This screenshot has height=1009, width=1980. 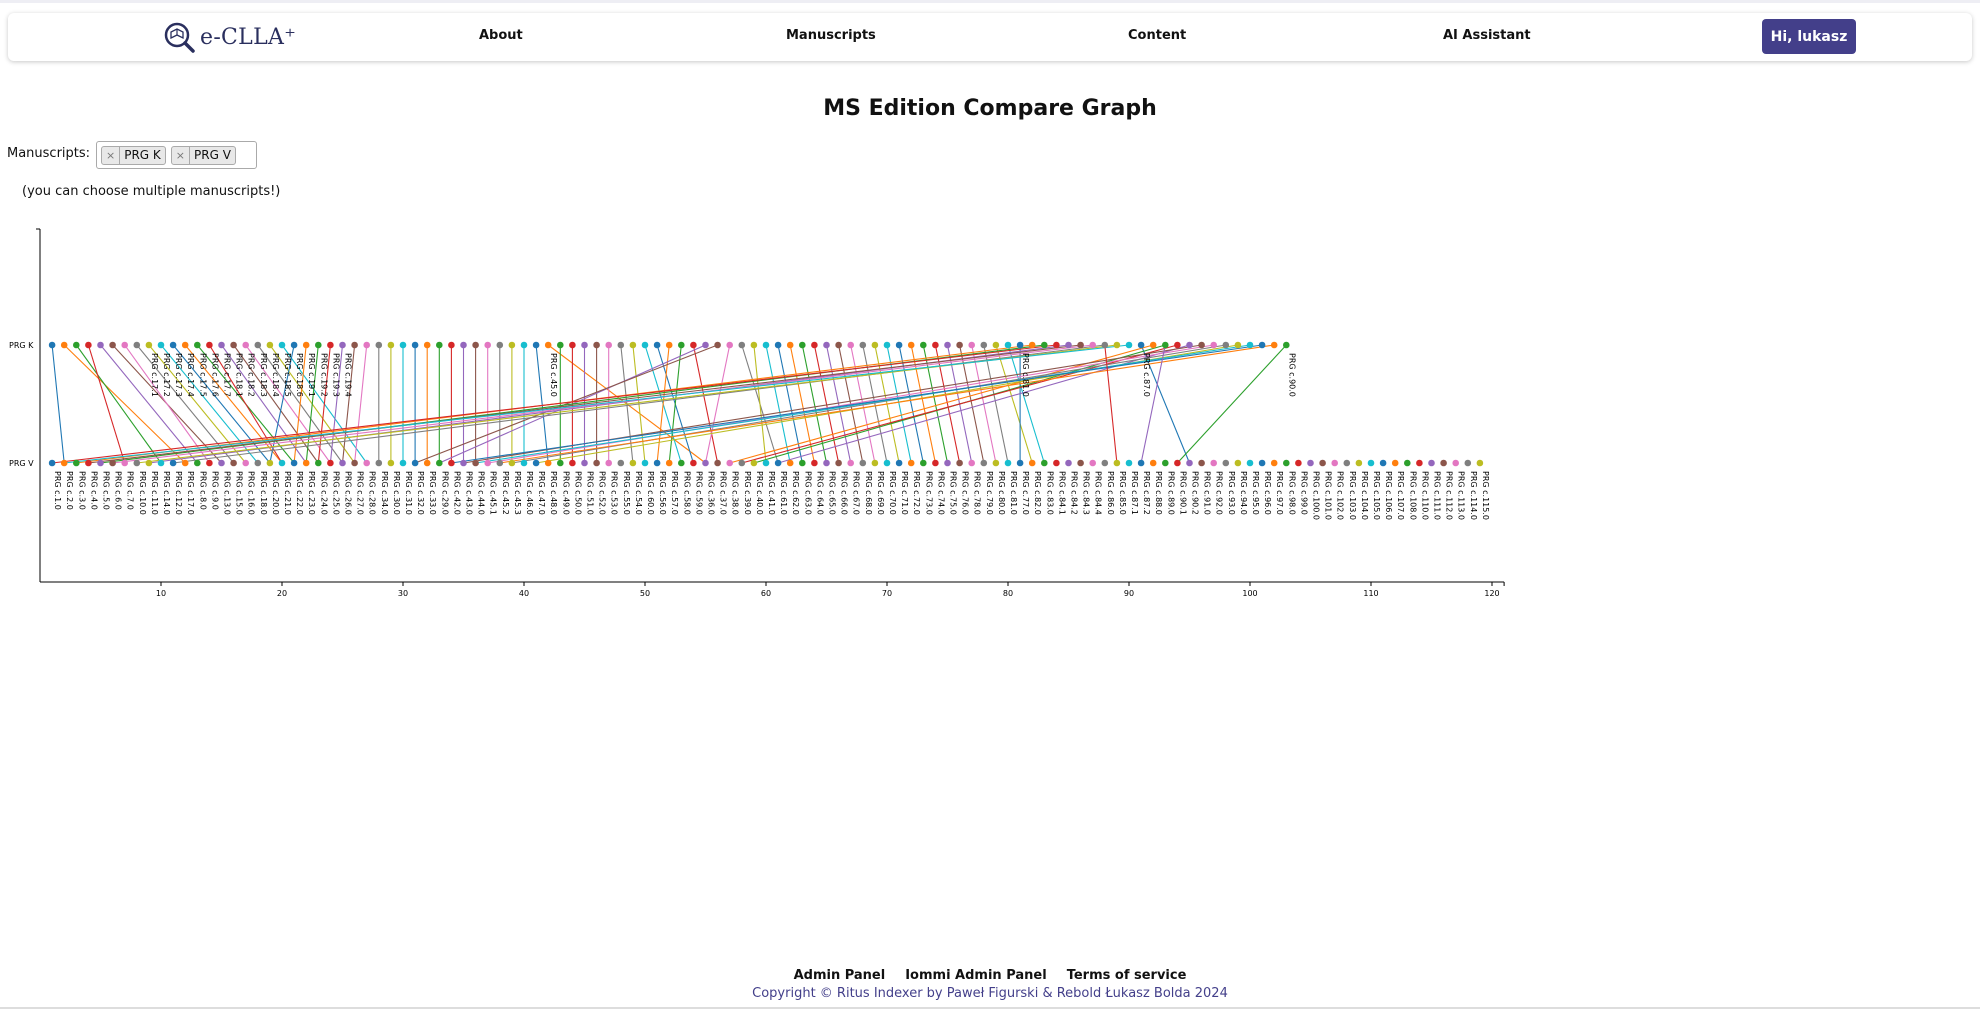 I want to click on prg-v-point-label: PRG c.95.0, so click(x=1255, y=493).